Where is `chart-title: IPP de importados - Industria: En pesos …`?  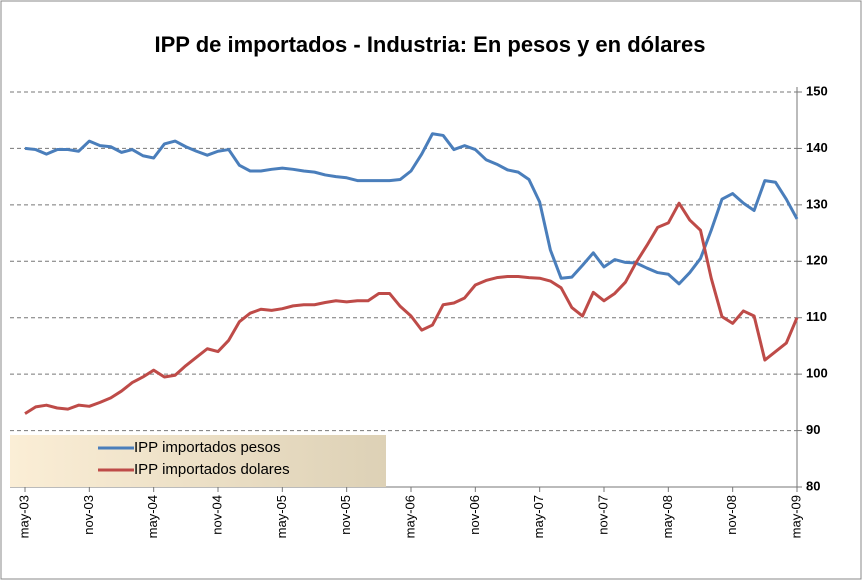
chart-title: IPP de importados - Industria: En pesos … is located at coordinates (430, 44).